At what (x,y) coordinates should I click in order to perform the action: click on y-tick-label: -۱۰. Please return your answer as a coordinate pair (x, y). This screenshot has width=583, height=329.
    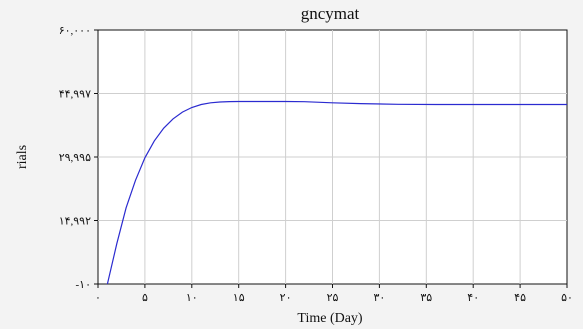
    Looking at the image, I should click on (83, 285).